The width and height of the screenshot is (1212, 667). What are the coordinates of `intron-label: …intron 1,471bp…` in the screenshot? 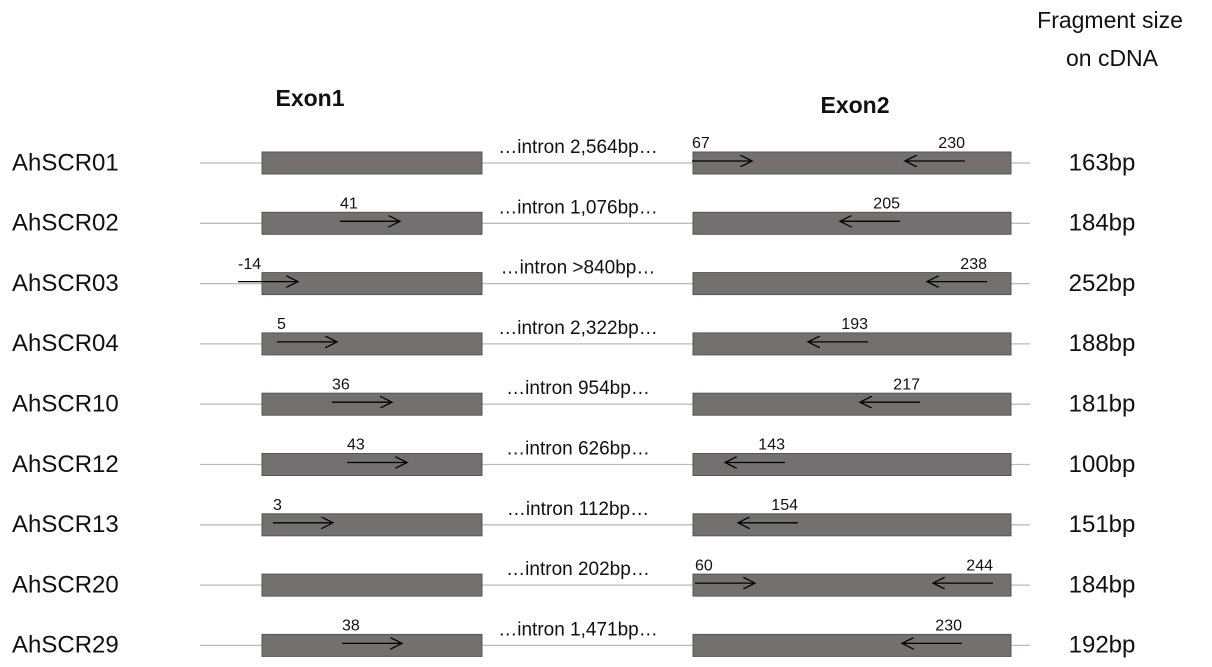 It's located at (578, 629).